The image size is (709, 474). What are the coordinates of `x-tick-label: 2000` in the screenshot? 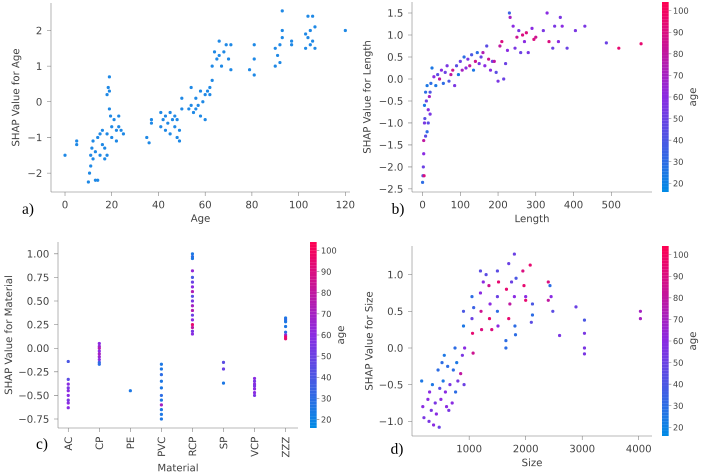 It's located at (526, 448).